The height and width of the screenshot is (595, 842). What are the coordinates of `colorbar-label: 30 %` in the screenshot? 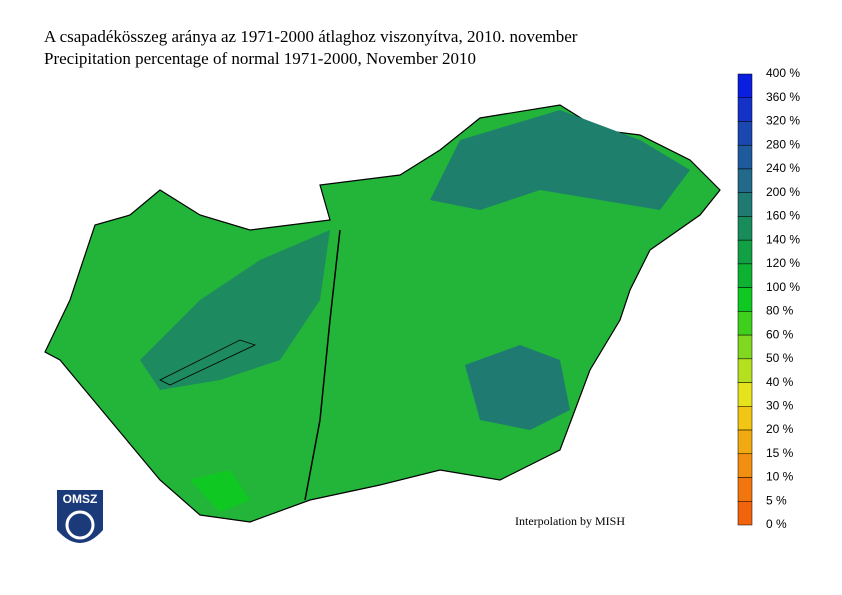 It's located at (780, 405).